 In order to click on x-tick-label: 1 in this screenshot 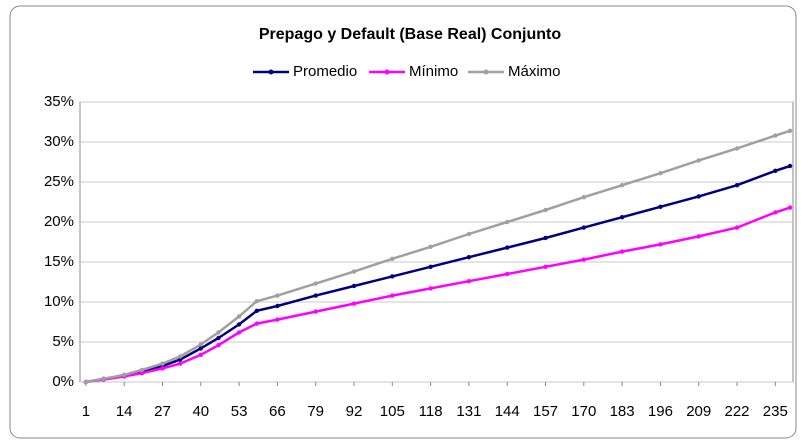, I will do `click(86, 411)`.